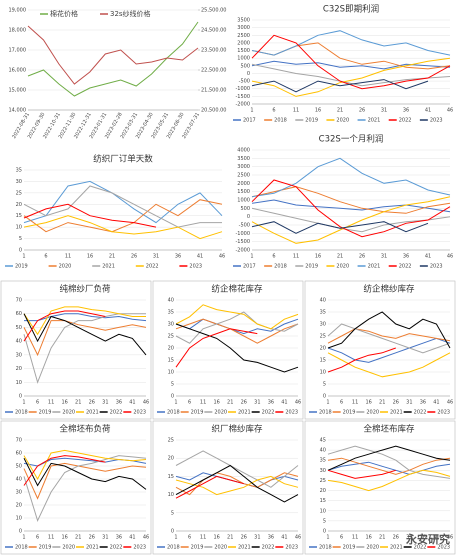 Image resolution: width=456 pixels, height=555 pixels. Describe the element at coordinates (242, 234) in the screenshot. I see `y-tick-label: -1000` at that location.